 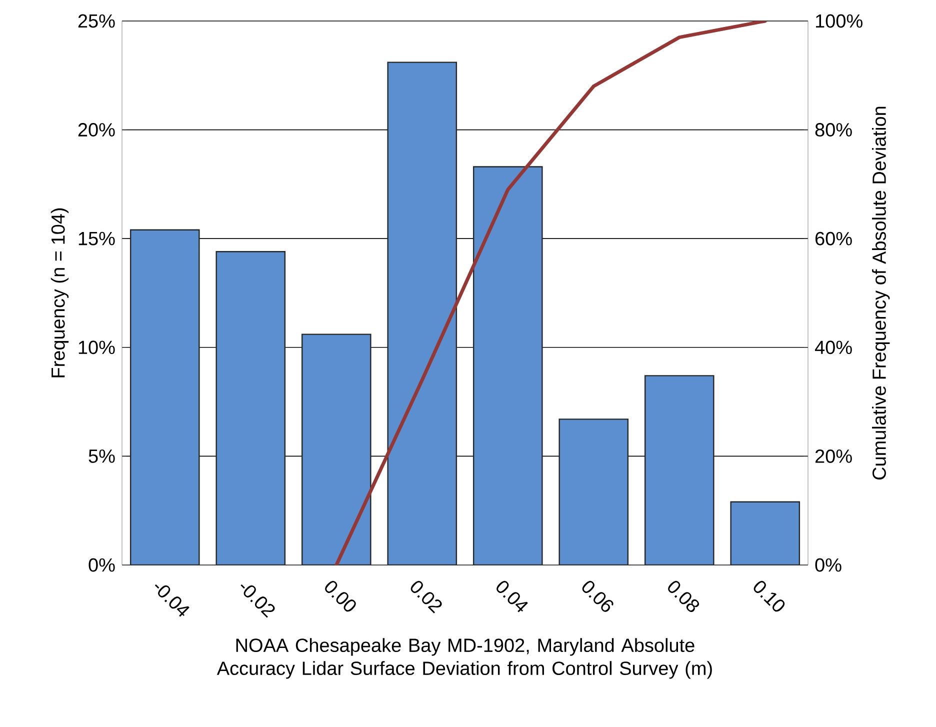 I want to click on y2-tick-label: 0%, so click(x=828, y=565).